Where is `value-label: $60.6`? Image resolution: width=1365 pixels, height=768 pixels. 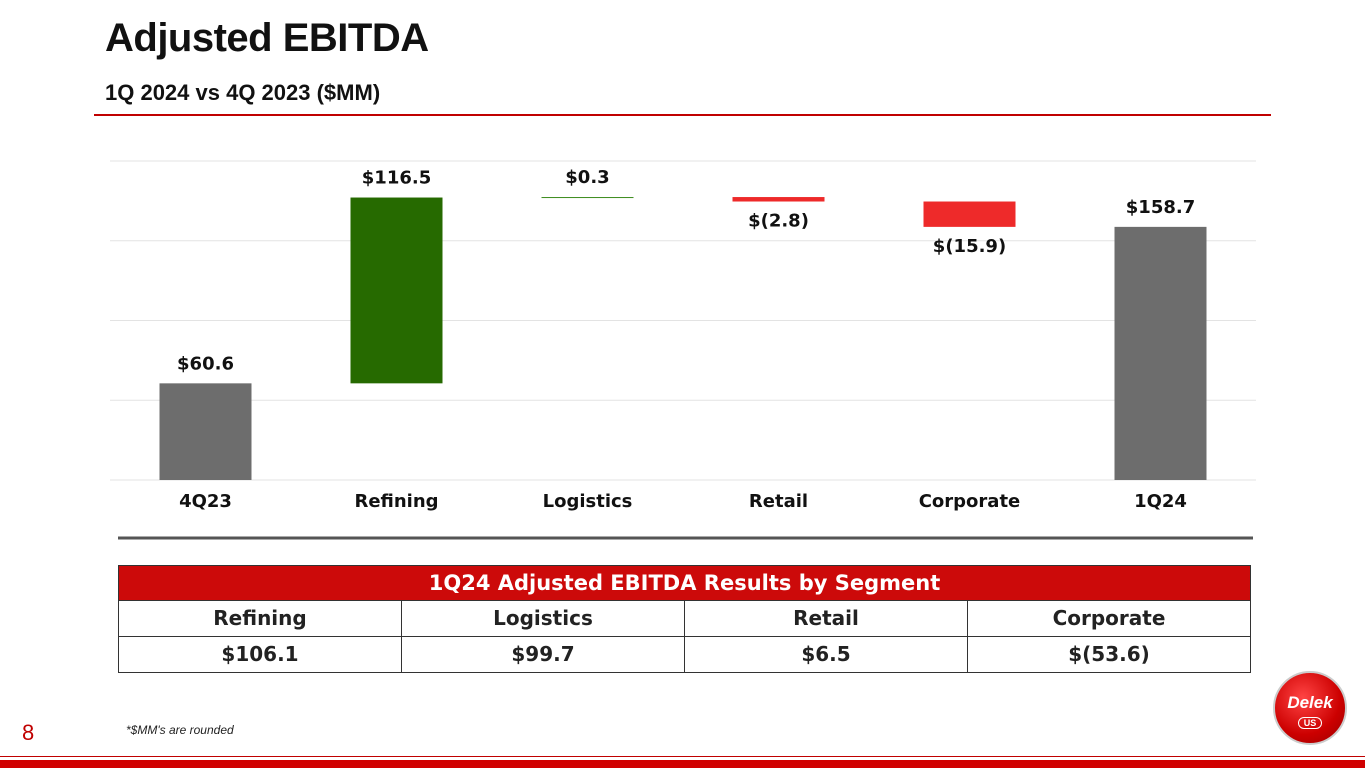
value-label: $60.6 is located at coordinates (205, 363).